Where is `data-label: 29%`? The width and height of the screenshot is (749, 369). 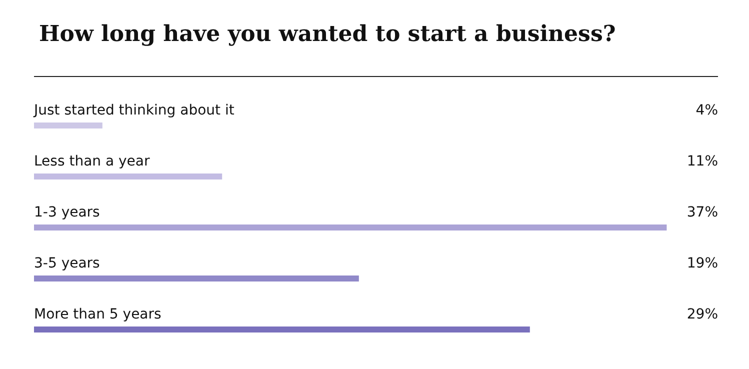
data-label: 29% is located at coordinates (702, 314).